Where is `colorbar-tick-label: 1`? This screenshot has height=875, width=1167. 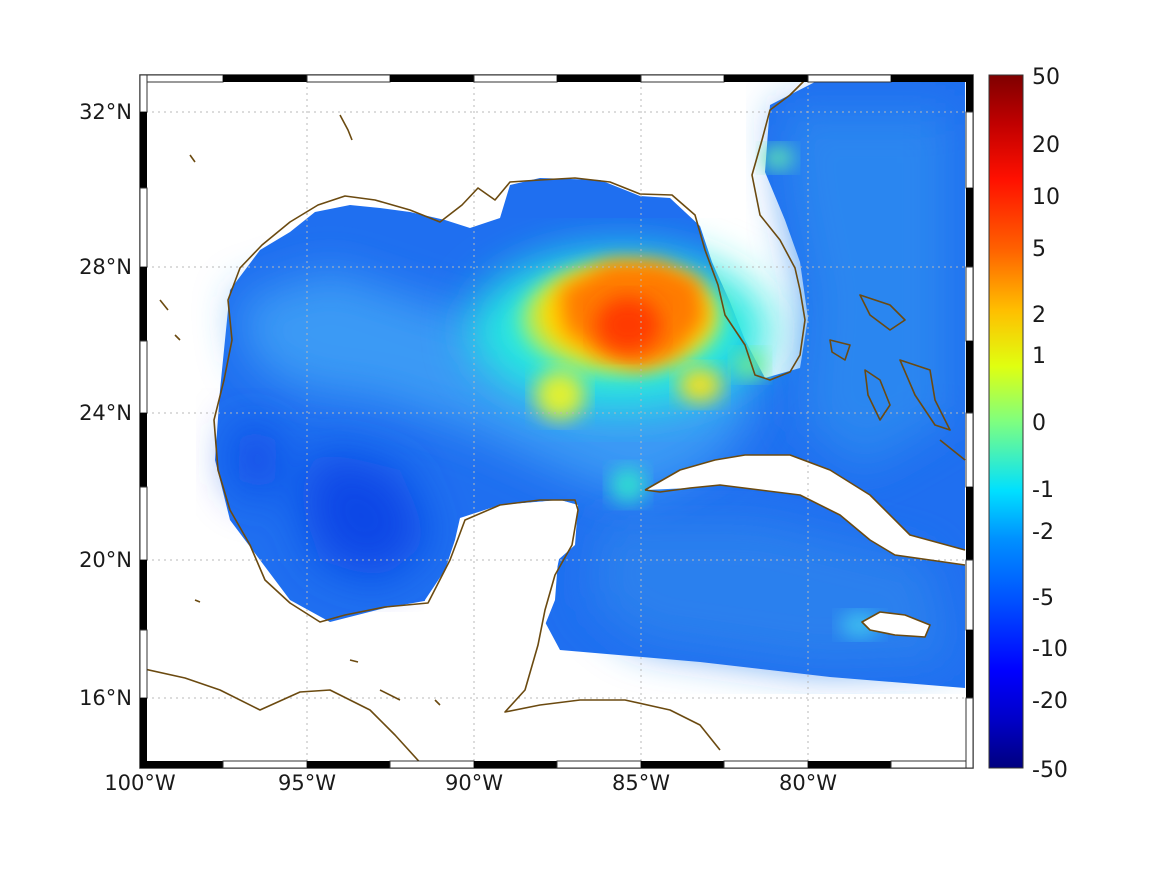 colorbar-tick-label: 1 is located at coordinates (1039, 356).